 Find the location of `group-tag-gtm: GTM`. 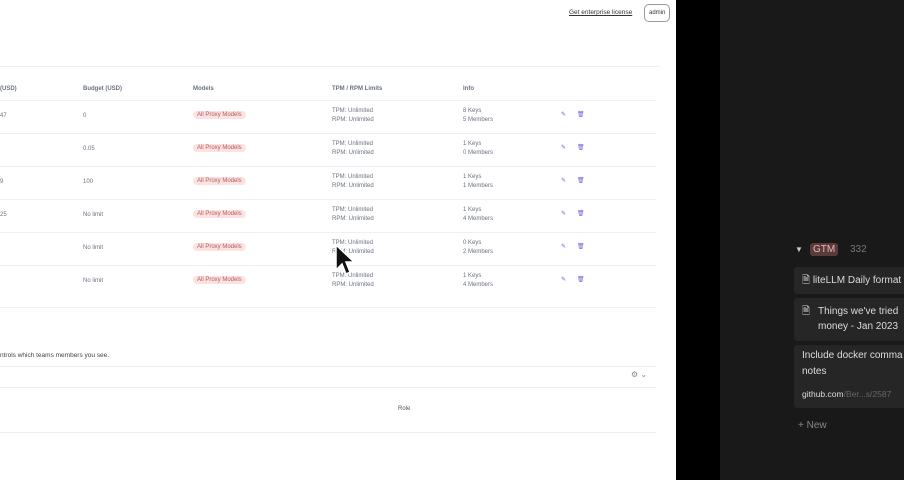

group-tag-gtm: GTM is located at coordinates (824, 249).